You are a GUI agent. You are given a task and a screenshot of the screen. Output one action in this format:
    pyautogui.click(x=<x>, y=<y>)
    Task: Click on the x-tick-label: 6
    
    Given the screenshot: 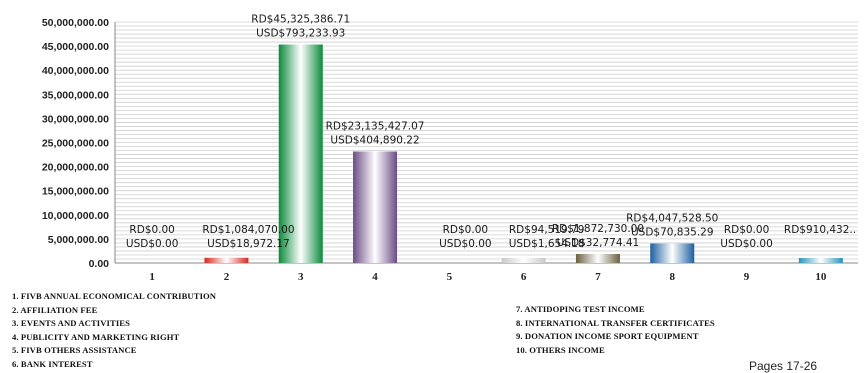 What is the action you would take?
    pyautogui.click(x=524, y=277)
    